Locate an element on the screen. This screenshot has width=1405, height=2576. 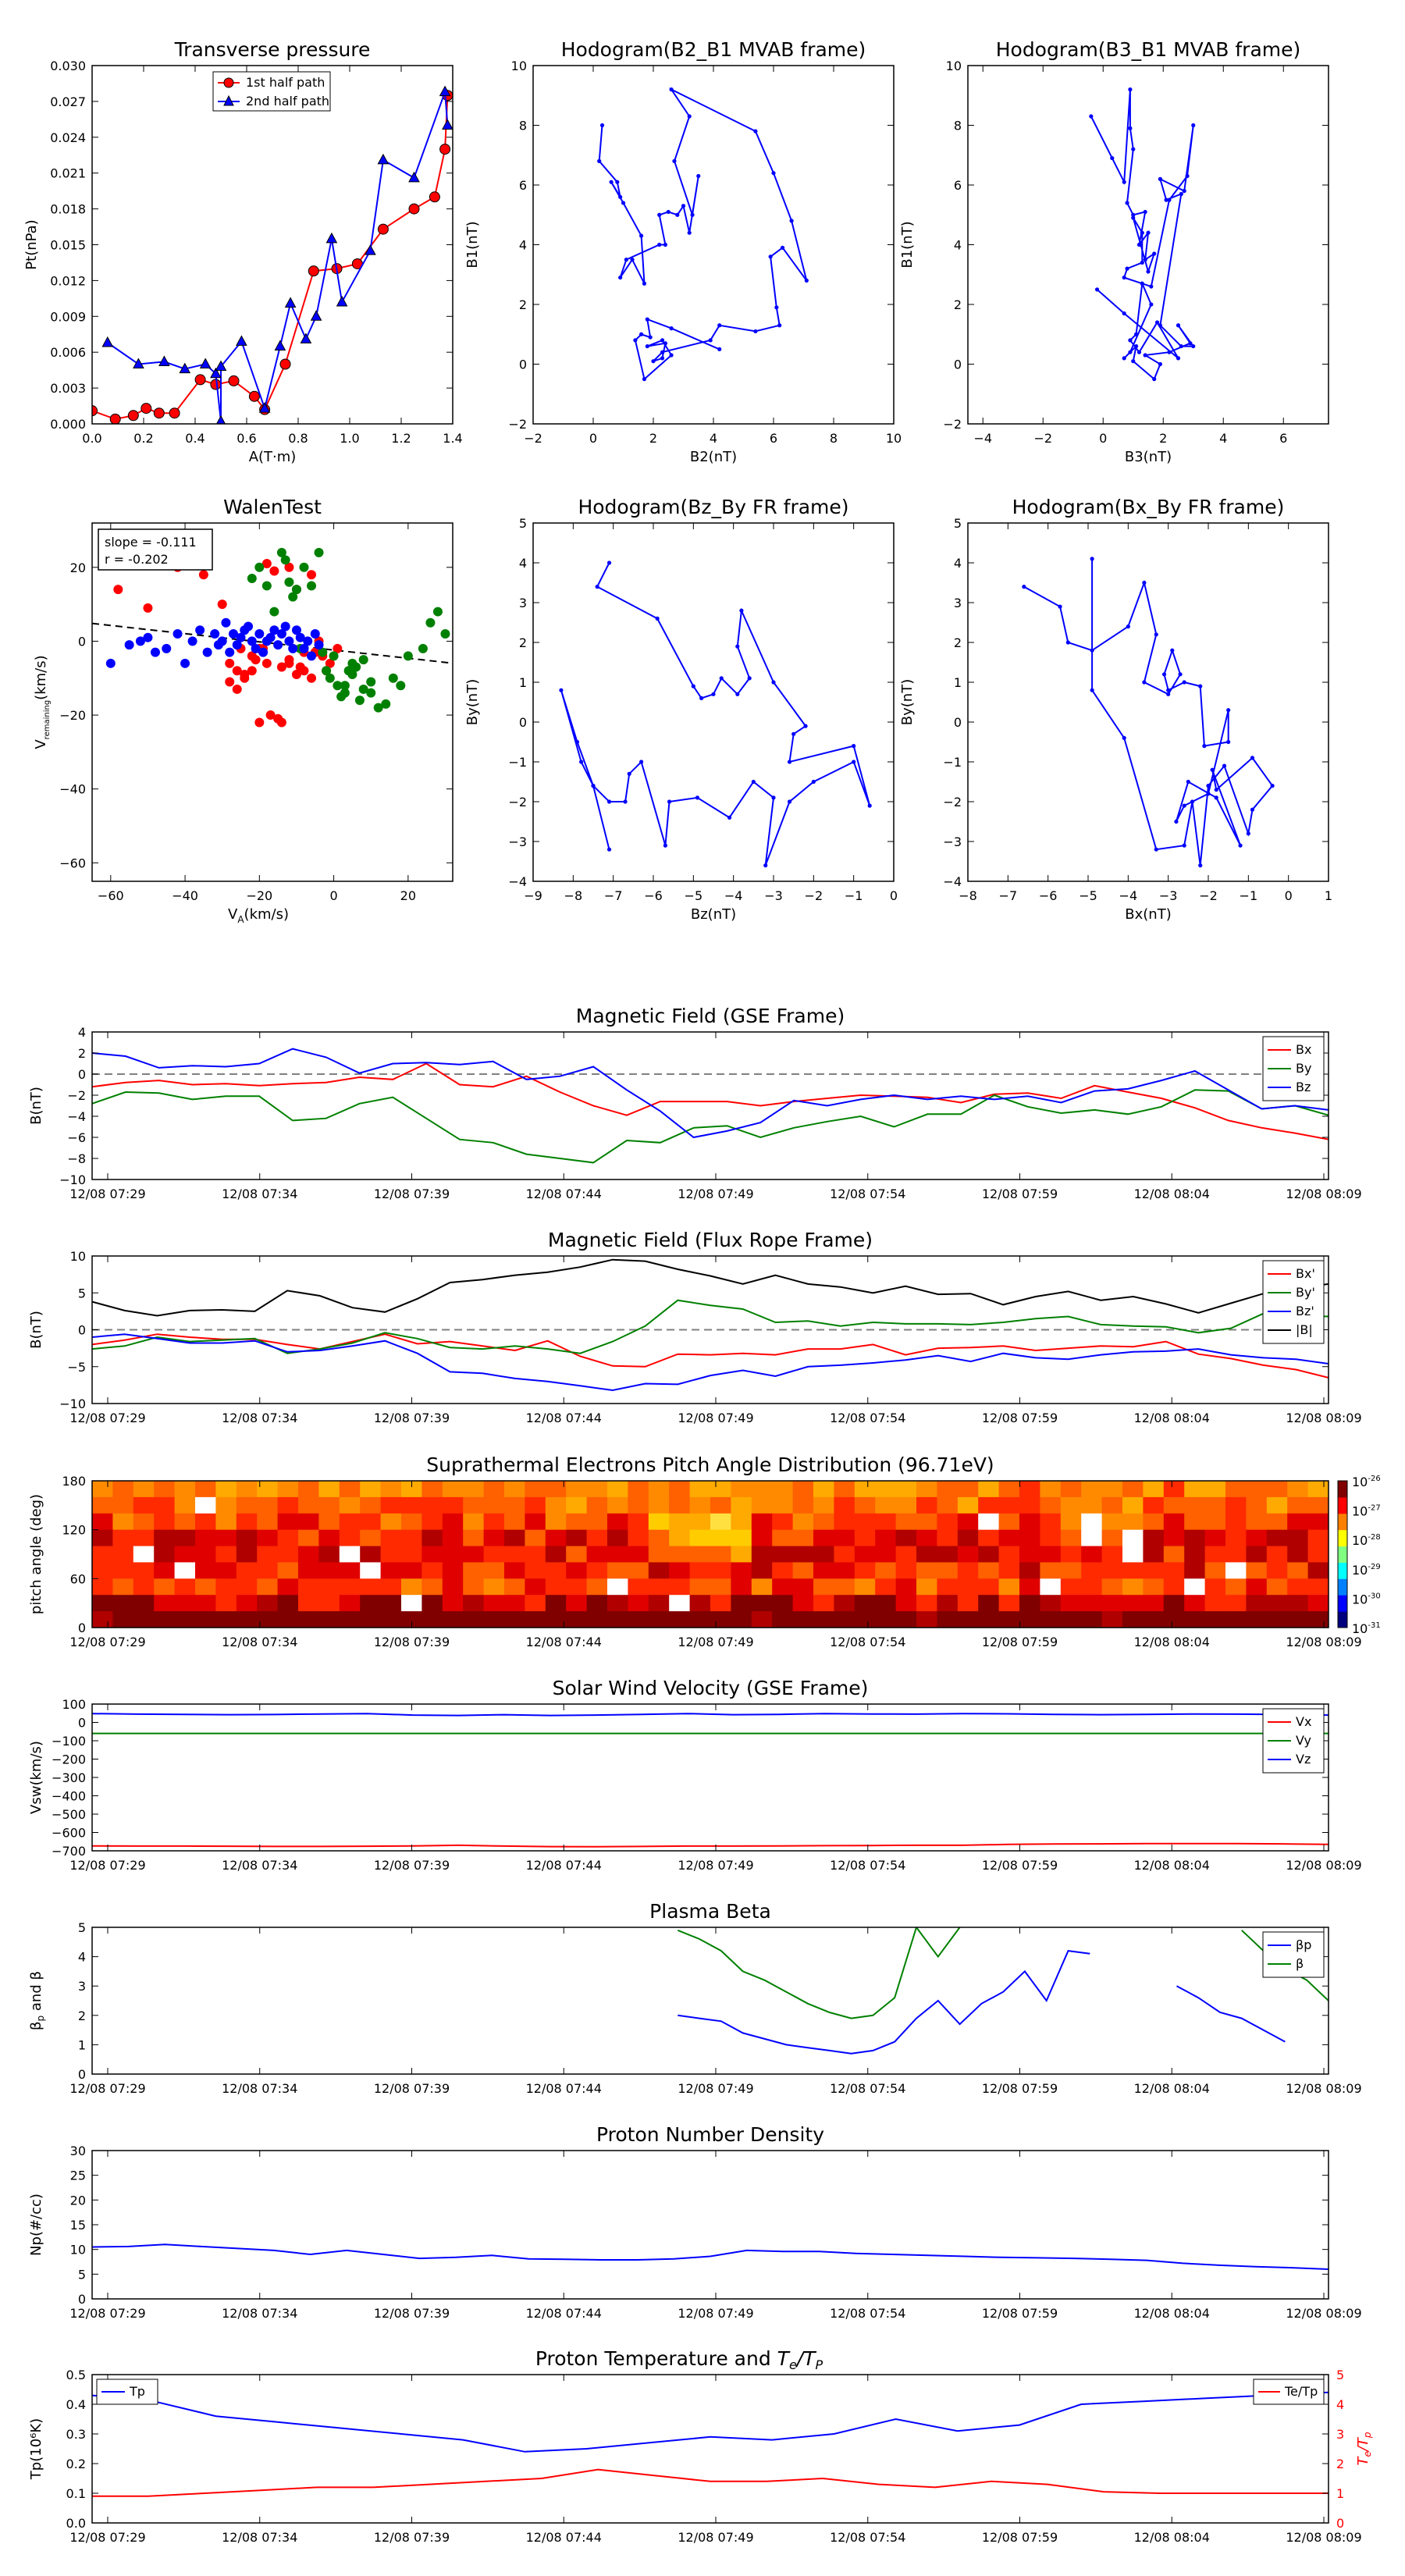
x-tick-label: 1.0 is located at coordinates (349, 439).